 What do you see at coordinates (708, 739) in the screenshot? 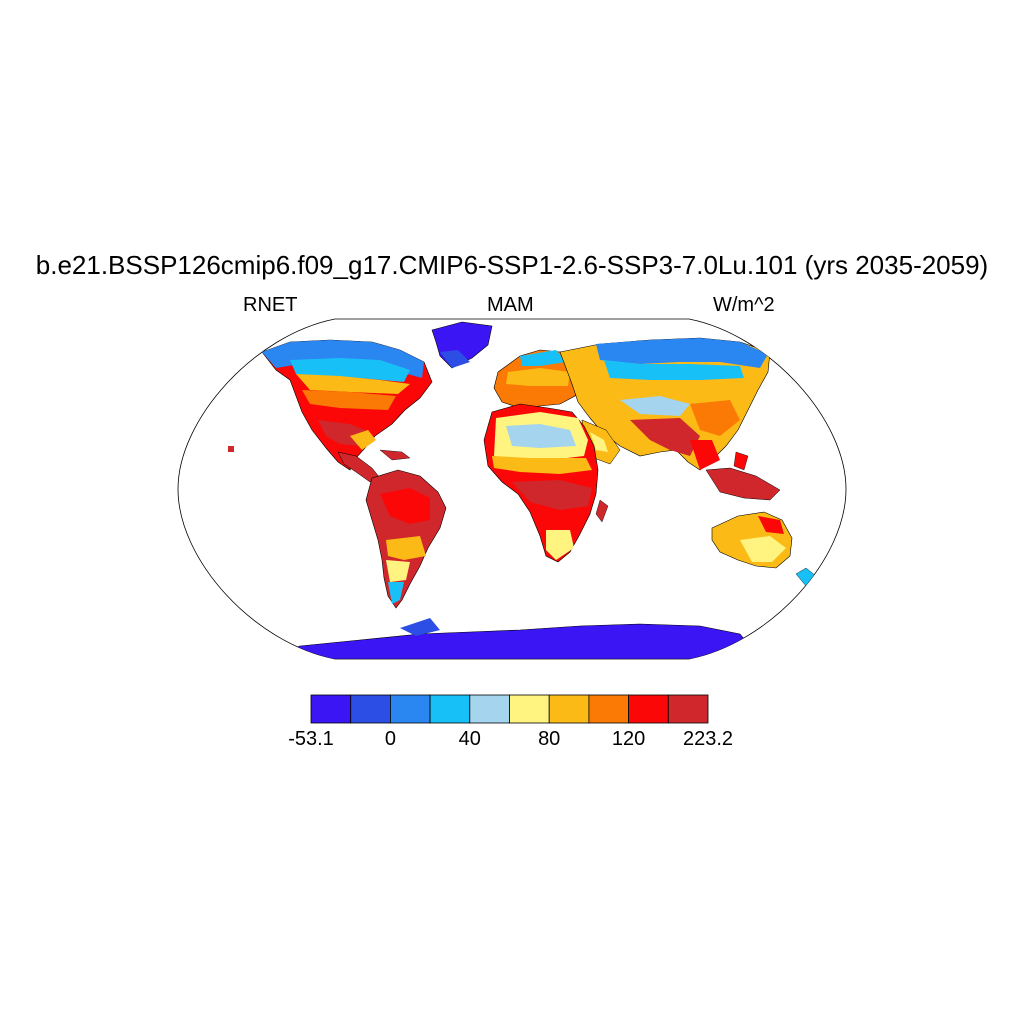
I see `colorbar-tick-label: 223.2` at bounding box center [708, 739].